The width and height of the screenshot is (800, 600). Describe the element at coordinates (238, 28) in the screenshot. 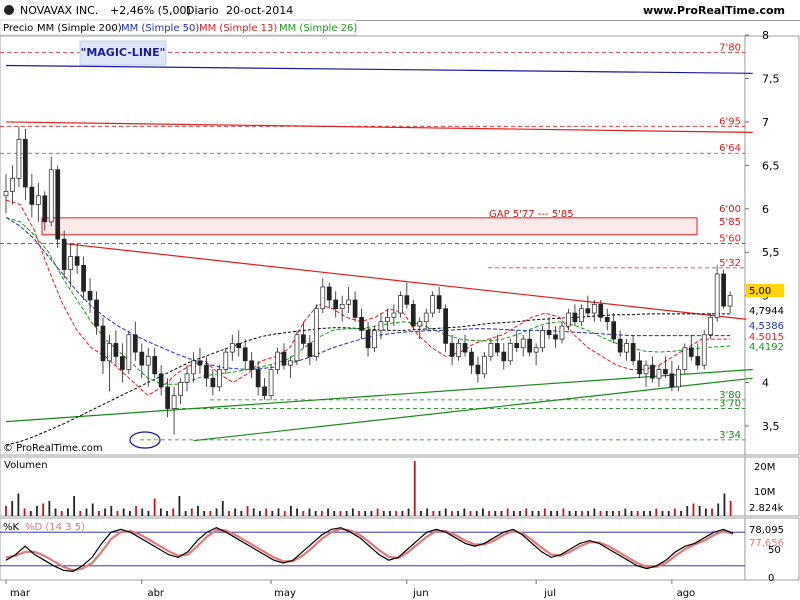

I see `legend-ma13: MM (Simple 13)` at that location.